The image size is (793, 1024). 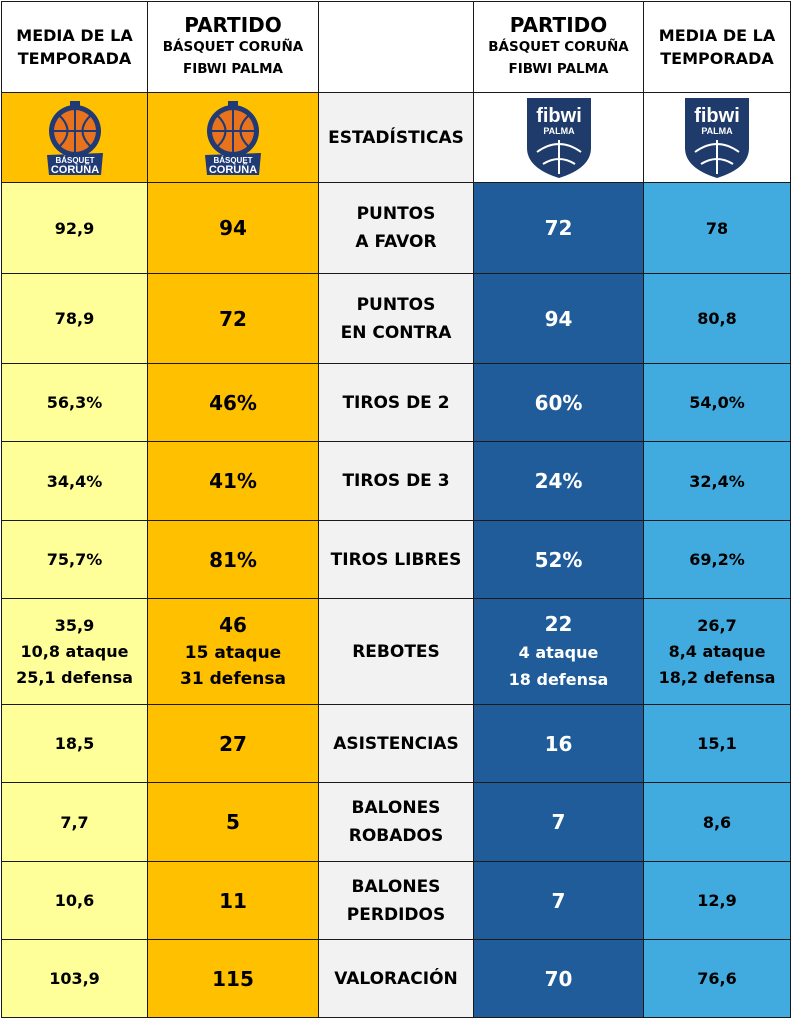 I want to click on stat-label: BALONES ROBADOS, so click(x=396, y=822).